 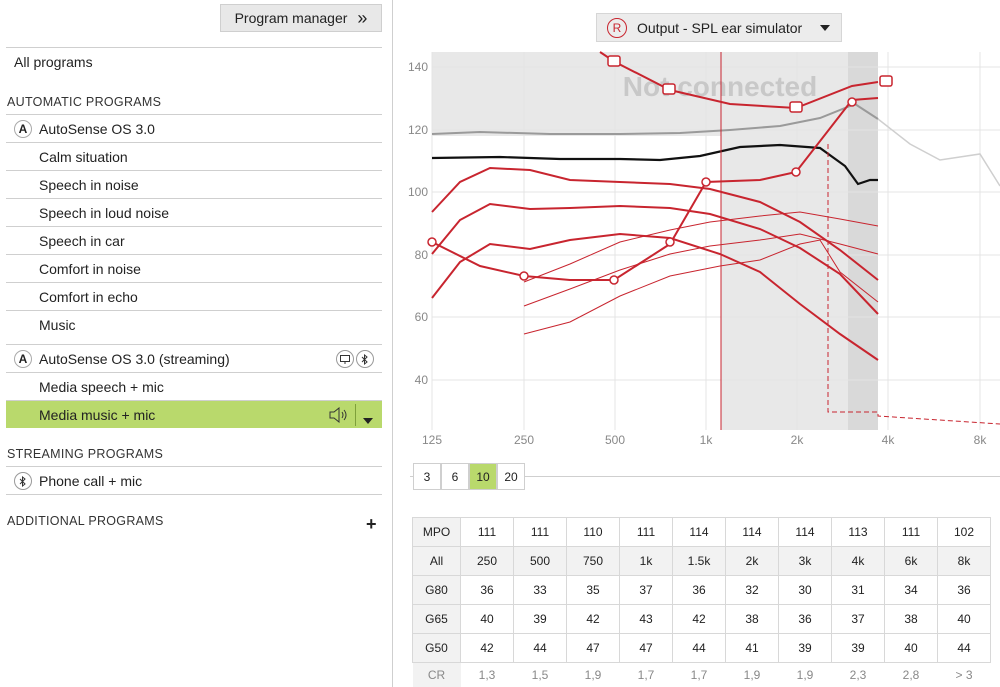 I want to click on compression-option-6: 6, so click(x=455, y=476).